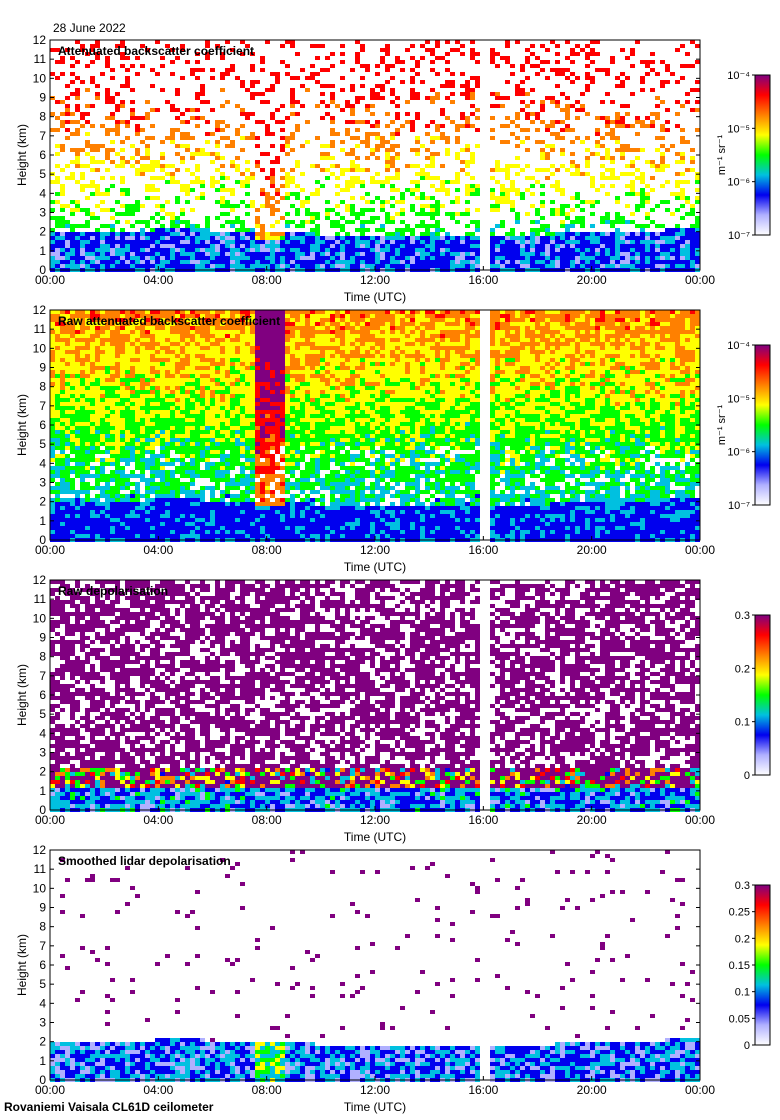  I want to click on colorbar-tick-label: 0.25, so click(739, 913).